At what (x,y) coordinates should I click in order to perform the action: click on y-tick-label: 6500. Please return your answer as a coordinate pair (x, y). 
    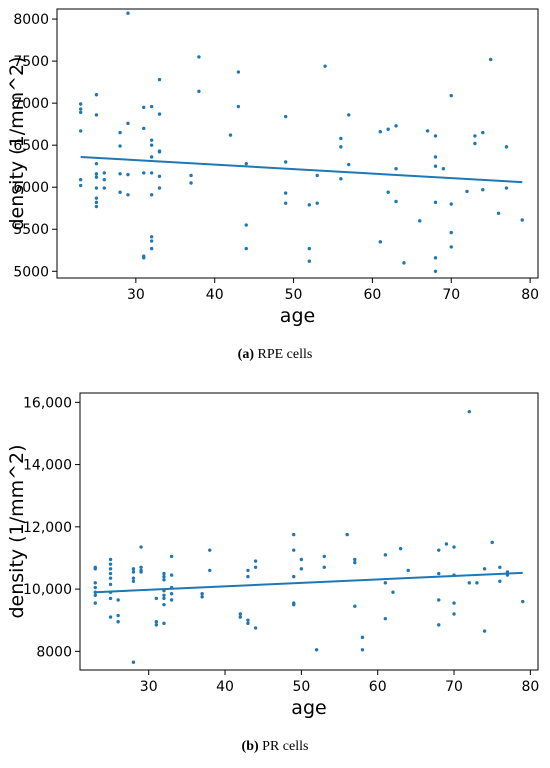
    Looking at the image, I should click on (31, 146).